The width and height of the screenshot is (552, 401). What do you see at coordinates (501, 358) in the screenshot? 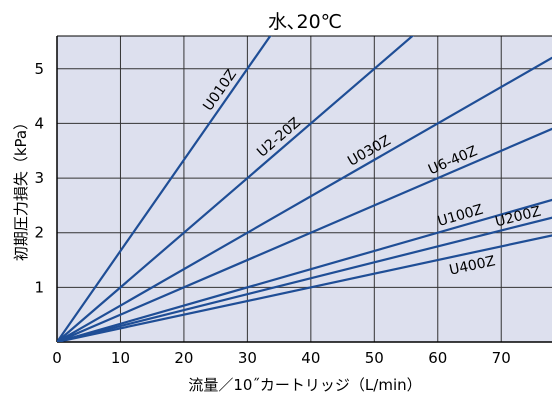
I see `x-tick-label: 70` at bounding box center [501, 358].